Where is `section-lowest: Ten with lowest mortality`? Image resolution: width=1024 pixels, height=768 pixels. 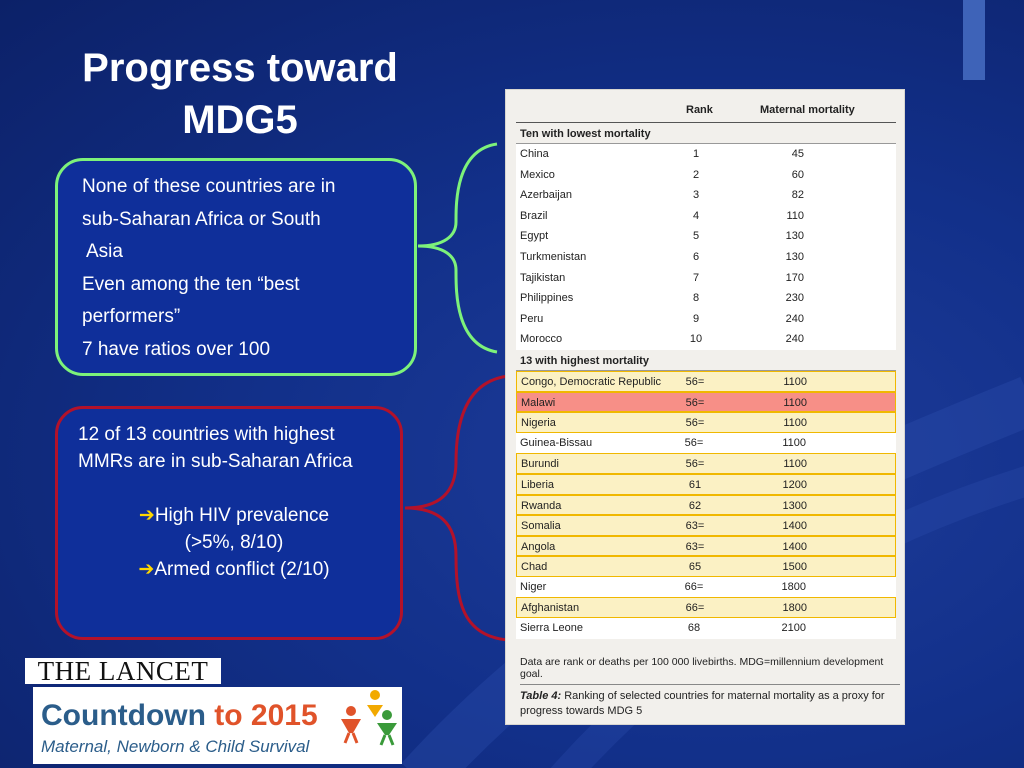 section-lowest: Ten with lowest mortality is located at coordinates (706, 133).